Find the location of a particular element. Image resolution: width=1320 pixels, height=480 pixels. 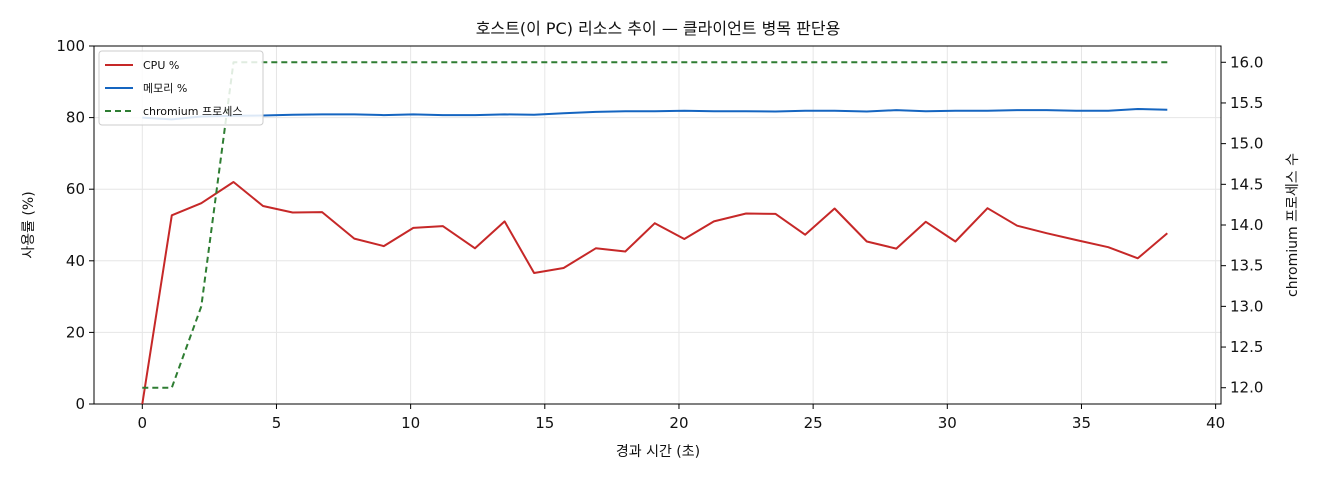

right-y-tick-label: 14.5 is located at coordinates (1246, 184).